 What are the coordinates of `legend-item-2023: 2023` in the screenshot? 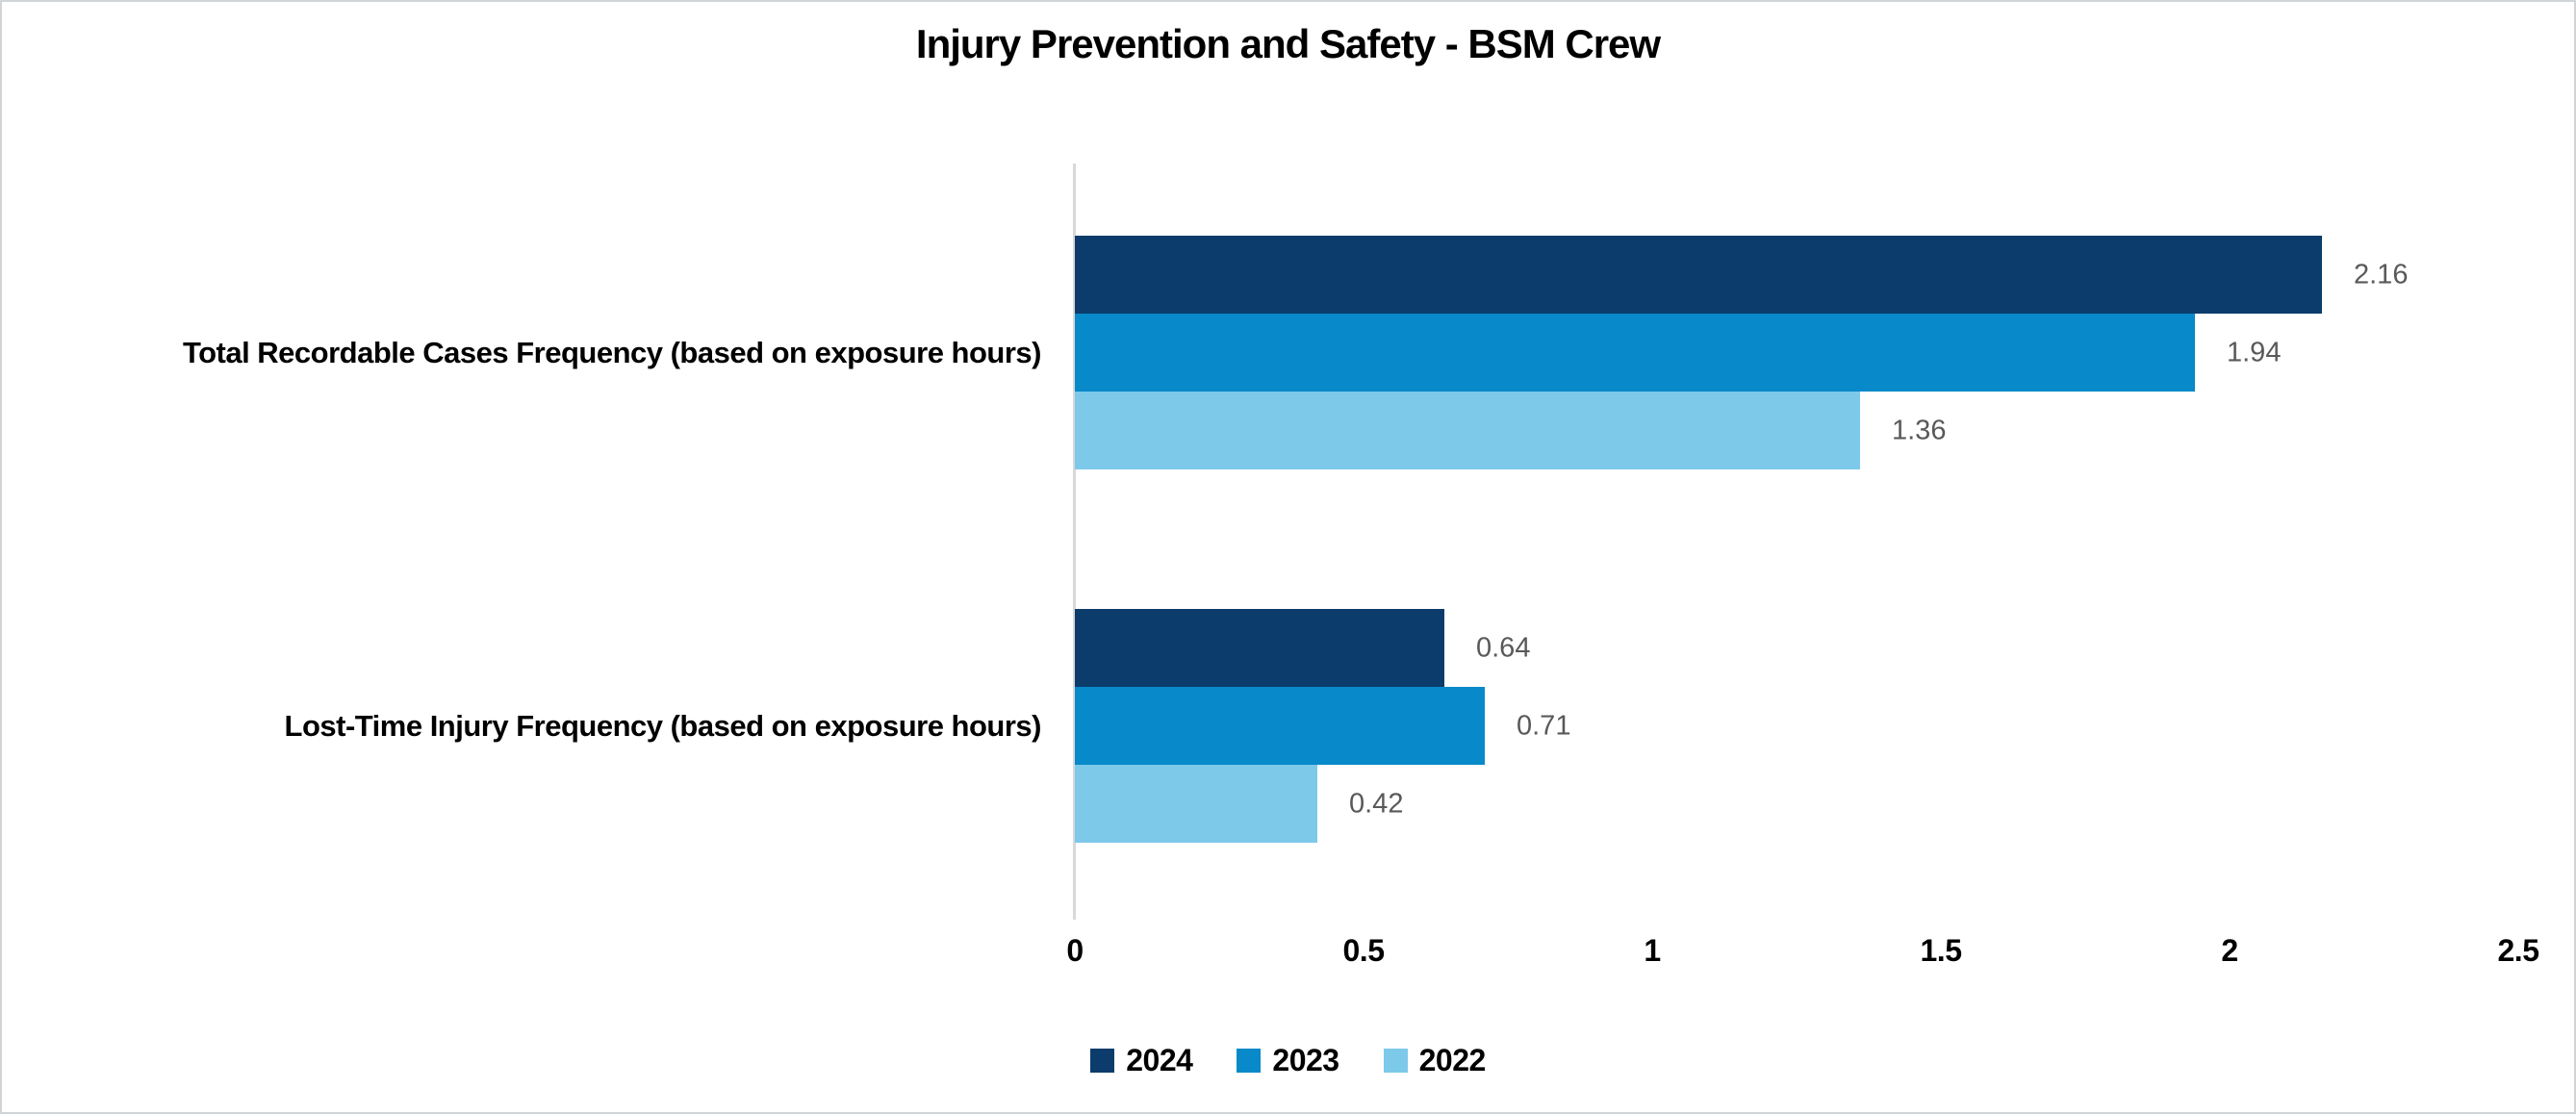 It's located at (1288, 1061).